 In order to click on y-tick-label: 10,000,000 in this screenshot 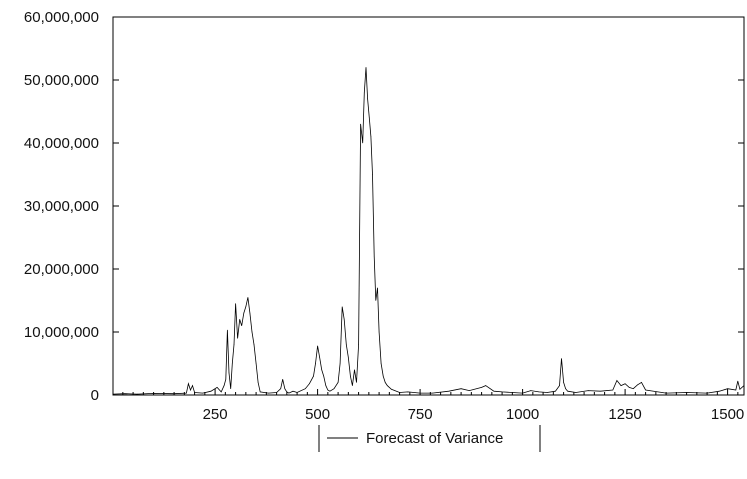, I will do `click(61, 332)`.